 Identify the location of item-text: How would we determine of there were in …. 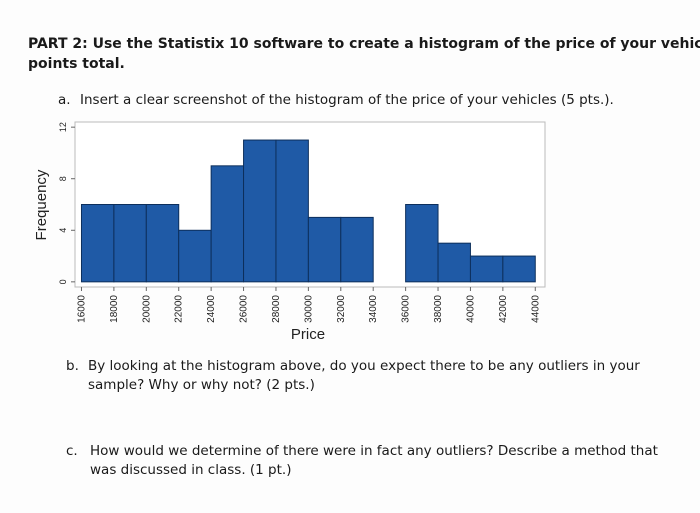
(374, 451).